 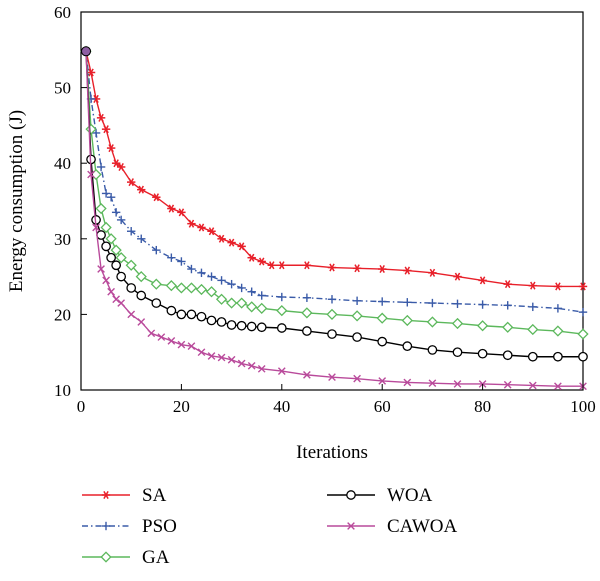 I want to click on y-tick-label-10: 10, so click(x=62, y=390).